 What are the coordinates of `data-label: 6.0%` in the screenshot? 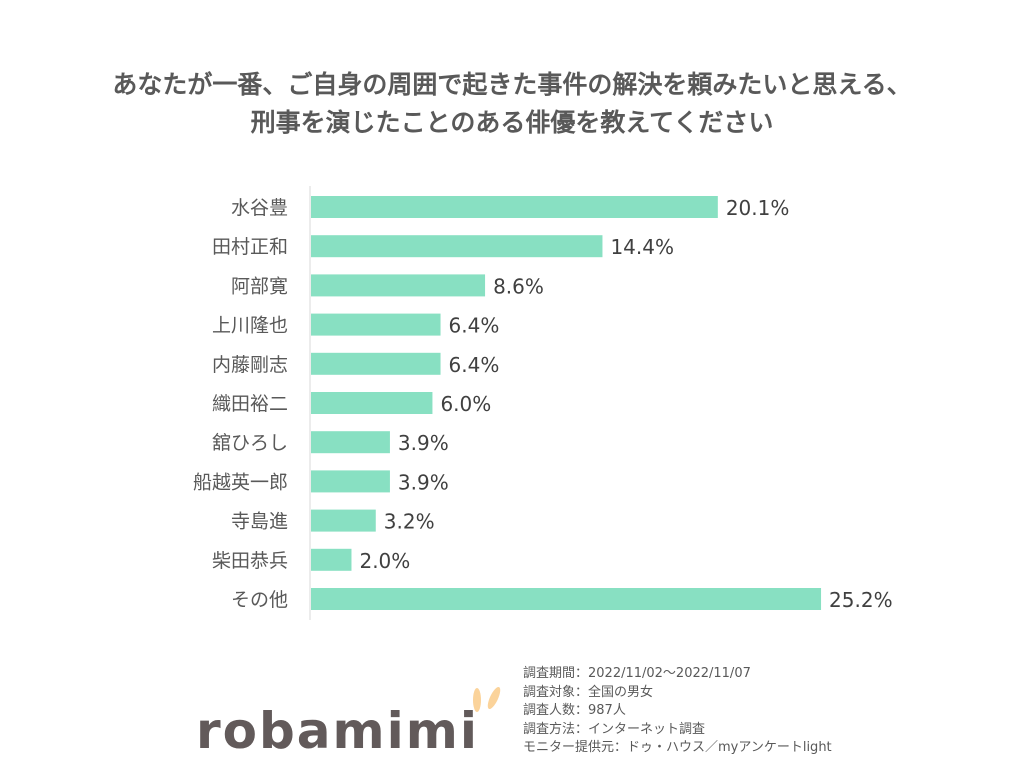 It's located at (465, 404).